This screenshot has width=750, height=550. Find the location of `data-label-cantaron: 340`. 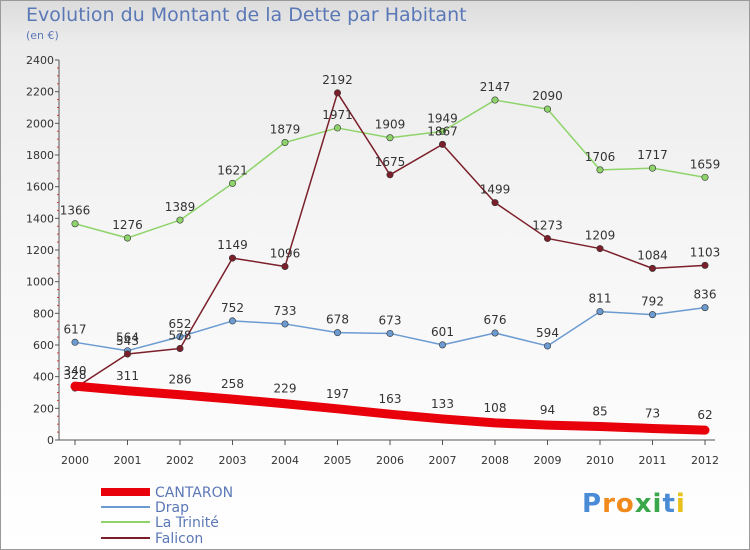

data-label-cantaron: 340 is located at coordinates (75, 371).